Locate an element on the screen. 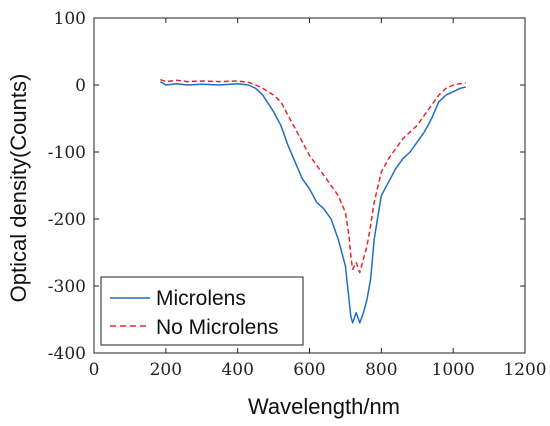 This screenshot has height=426, width=550. y-tick-label: 0 is located at coordinates (80, 86).